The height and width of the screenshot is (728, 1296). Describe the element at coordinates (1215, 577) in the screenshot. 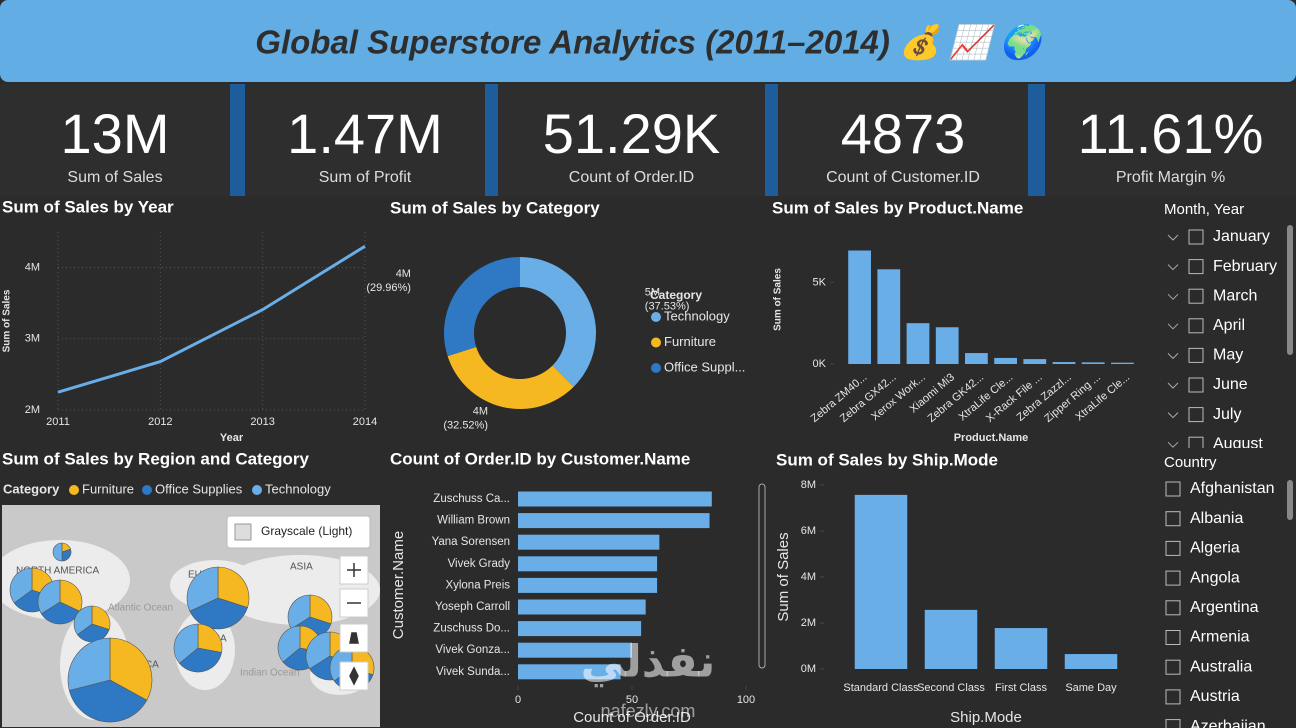

I see `slicer-item-label: Angola` at that location.